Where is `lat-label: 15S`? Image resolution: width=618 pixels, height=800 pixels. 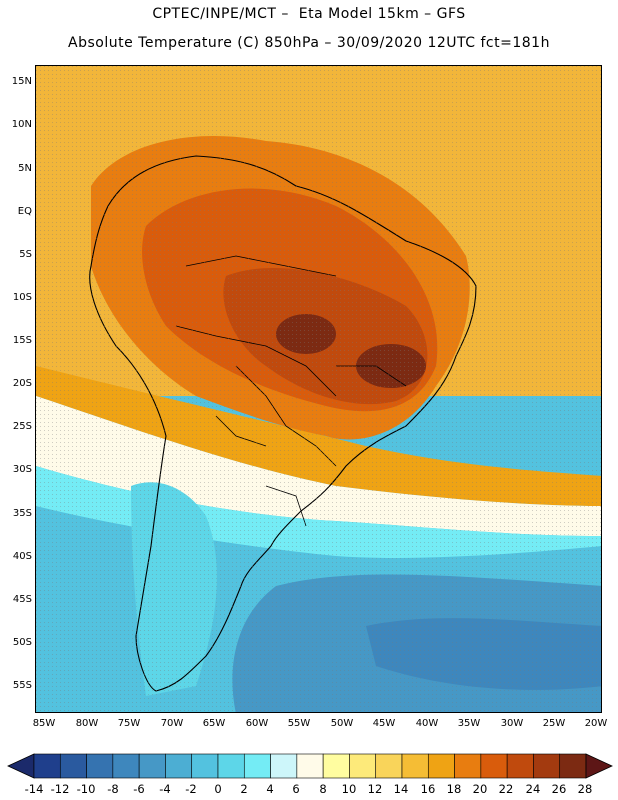
lat-label: 15S is located at coordinates (22, 340).